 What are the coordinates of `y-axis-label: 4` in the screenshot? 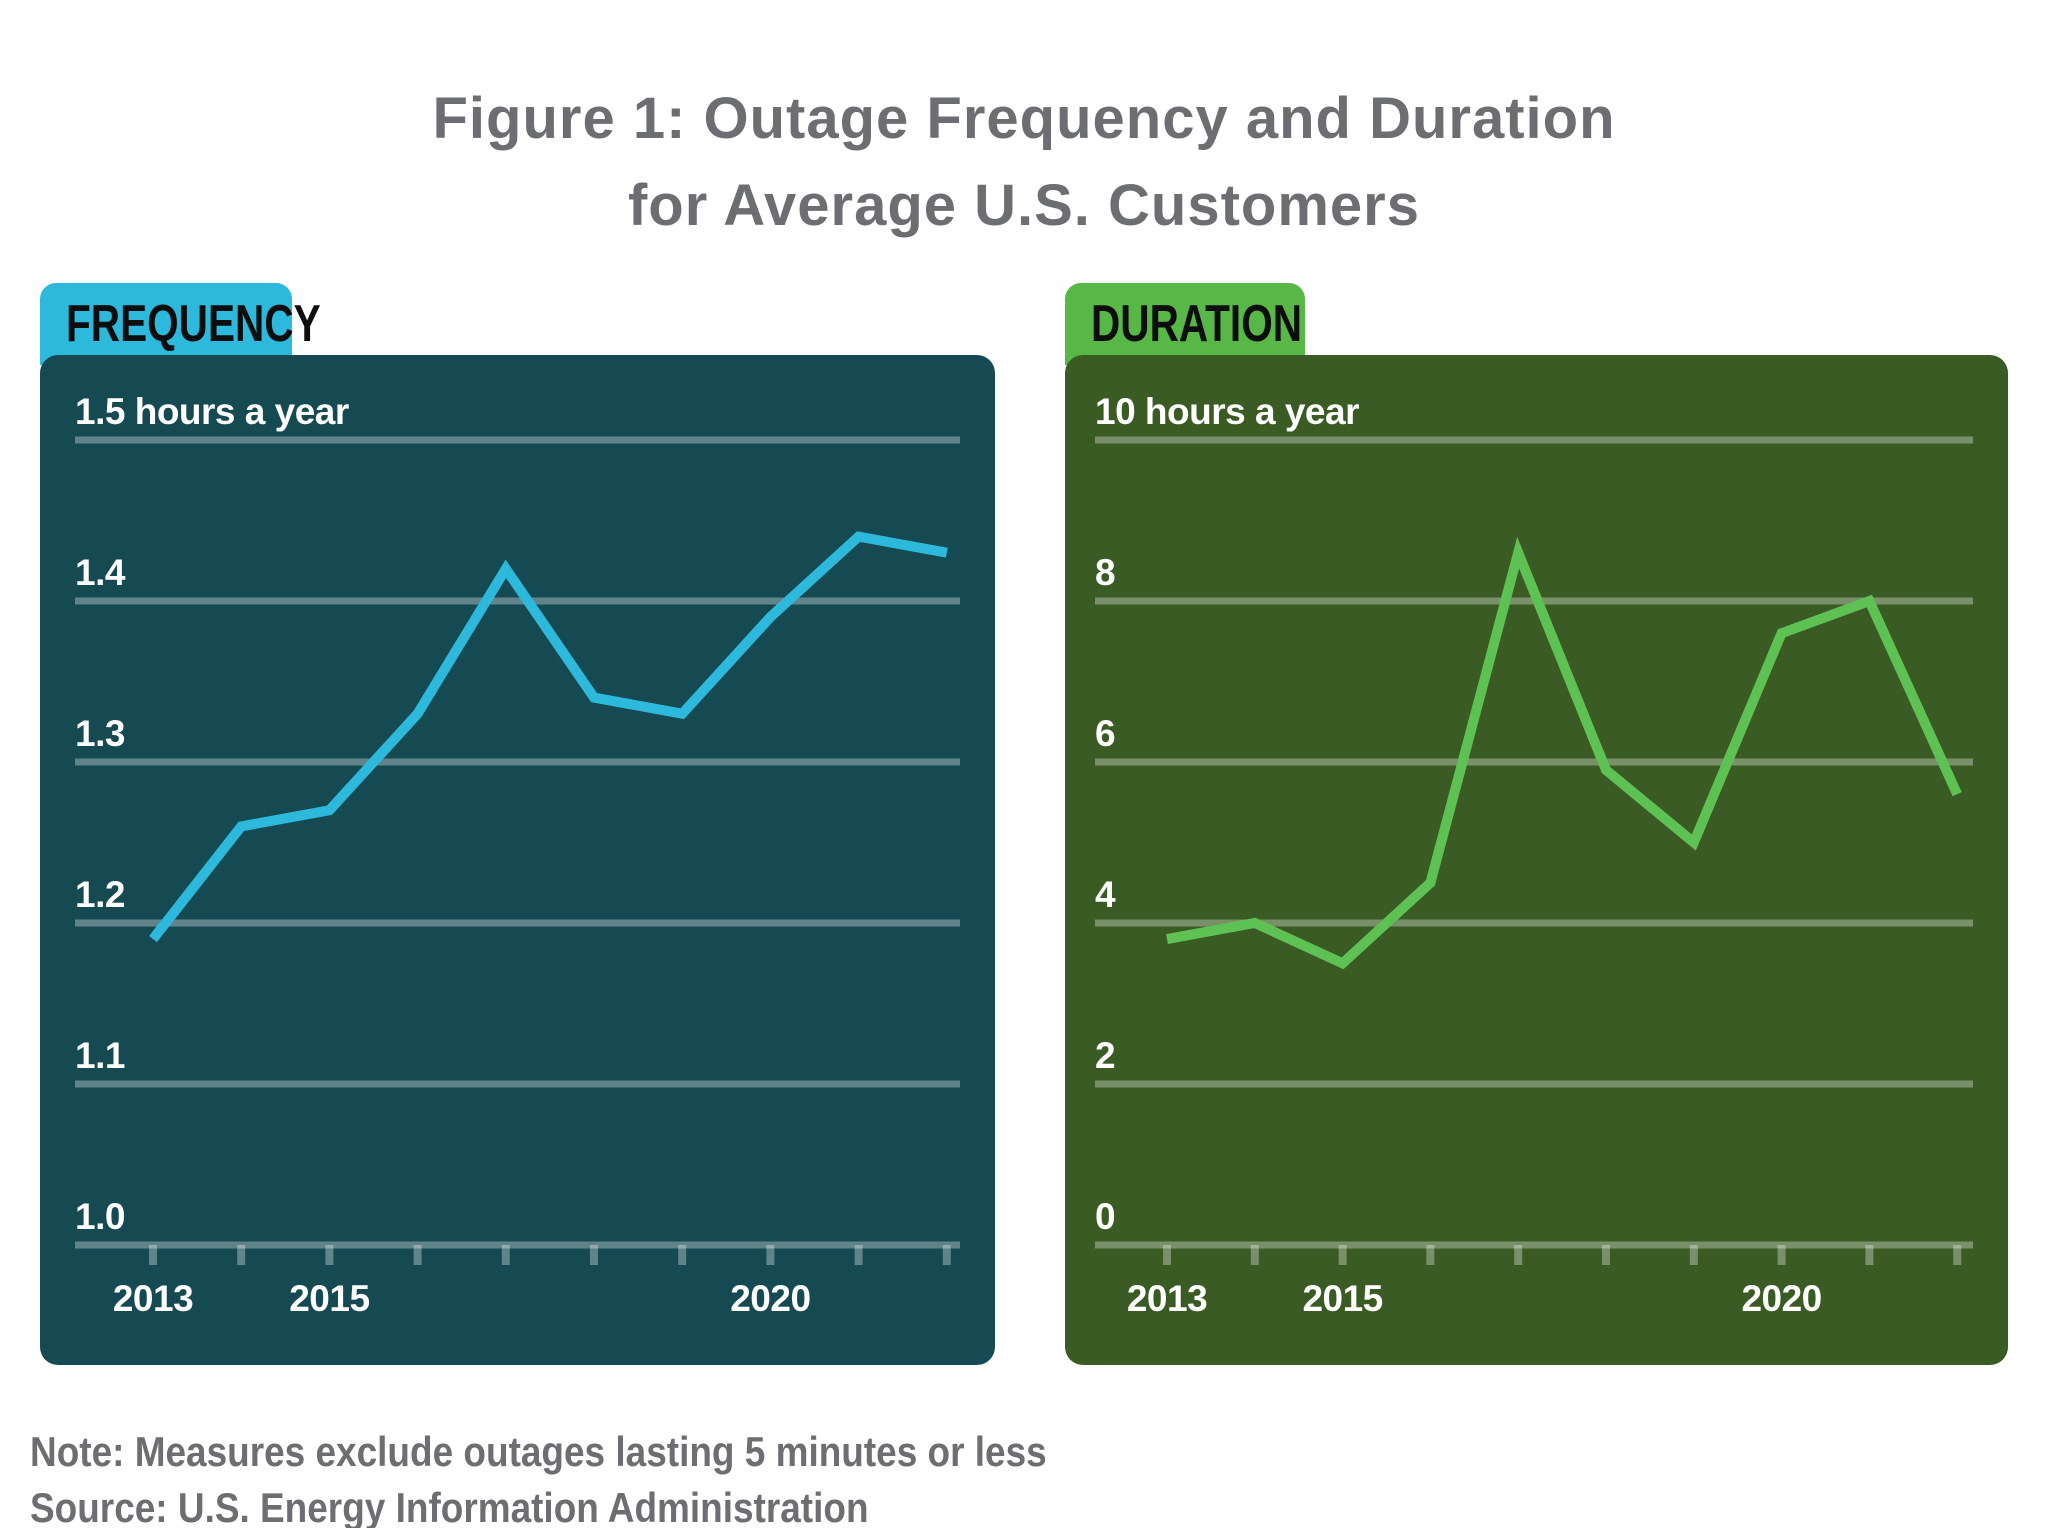 It's located at (1105, 894).